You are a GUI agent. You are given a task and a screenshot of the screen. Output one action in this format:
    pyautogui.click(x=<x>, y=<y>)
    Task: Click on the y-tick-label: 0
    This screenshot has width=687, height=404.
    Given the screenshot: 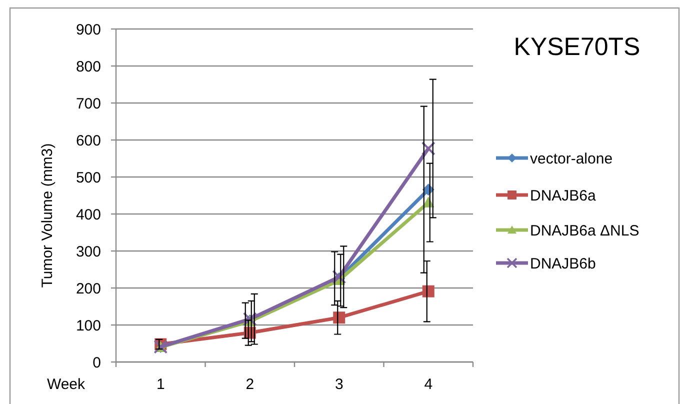 What is the action you would take?
    pyautogui.click(x=96, y=363)
    